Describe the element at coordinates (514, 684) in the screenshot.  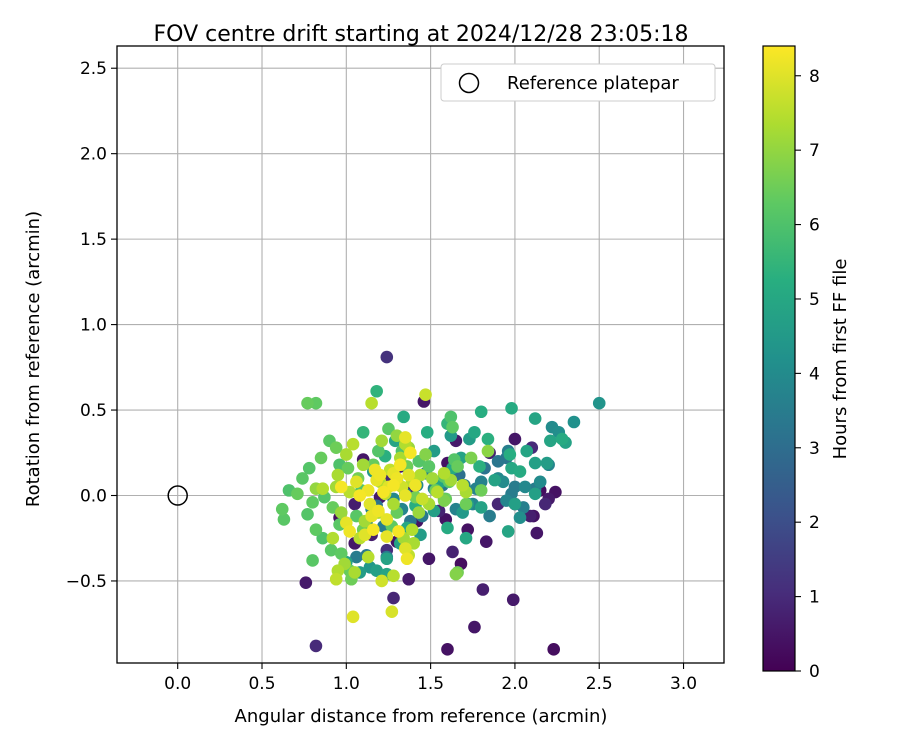
I see `x-tick-label: 2.0` at that location.